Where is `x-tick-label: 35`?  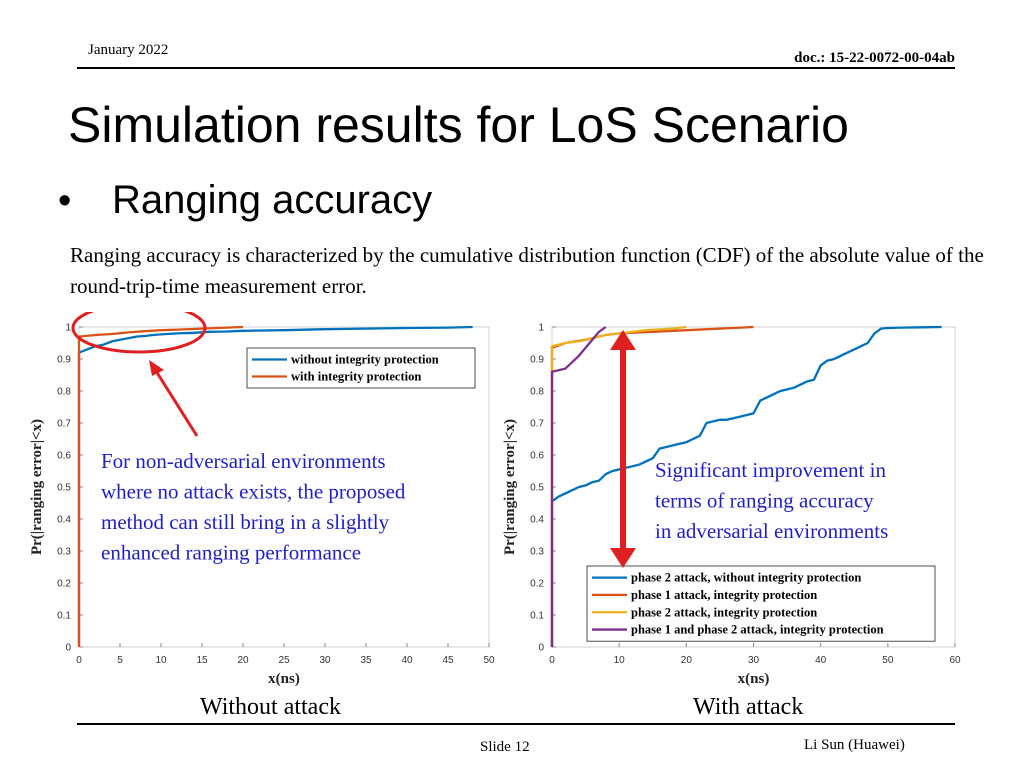 x-tick-label: 35 is located at coordinates (366, 660).